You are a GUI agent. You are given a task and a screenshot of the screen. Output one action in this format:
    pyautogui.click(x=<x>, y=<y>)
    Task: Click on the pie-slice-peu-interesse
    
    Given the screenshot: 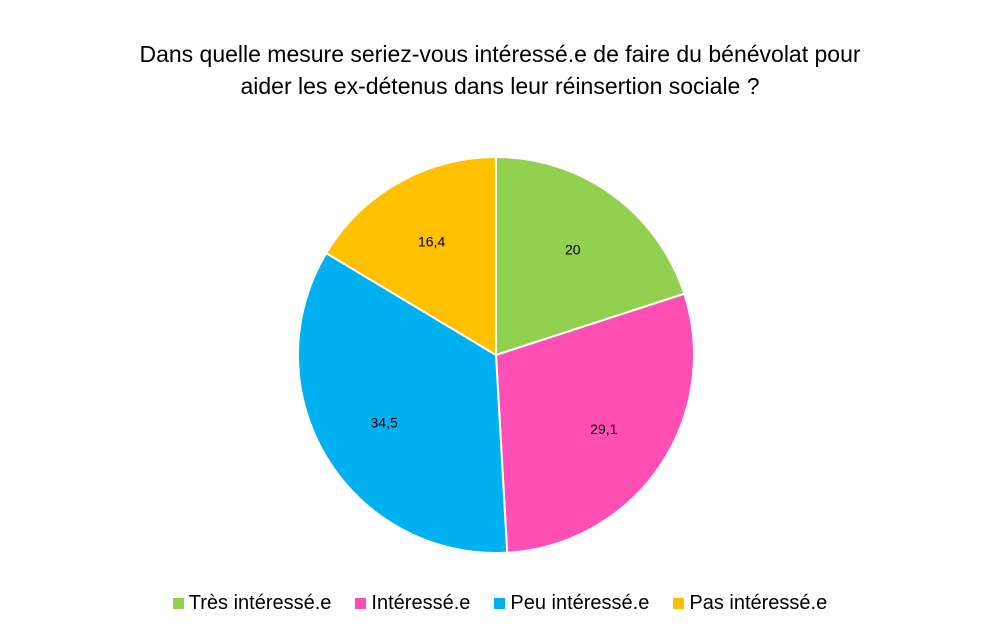 What is the action you would take?
    pyautogui.click(x=403, y=403)
    